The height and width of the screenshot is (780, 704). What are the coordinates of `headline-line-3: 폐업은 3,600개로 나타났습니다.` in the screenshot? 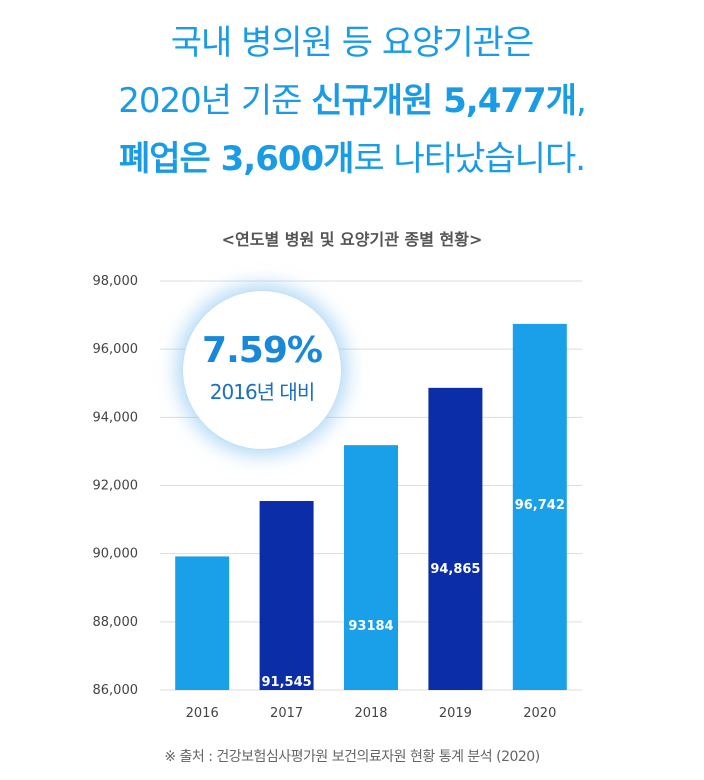 It's located at (352, 159).